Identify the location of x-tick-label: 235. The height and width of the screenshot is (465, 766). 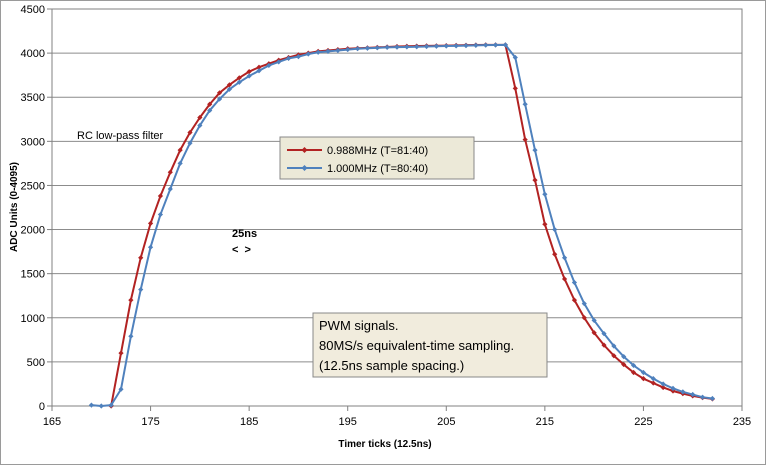
(742, 422).